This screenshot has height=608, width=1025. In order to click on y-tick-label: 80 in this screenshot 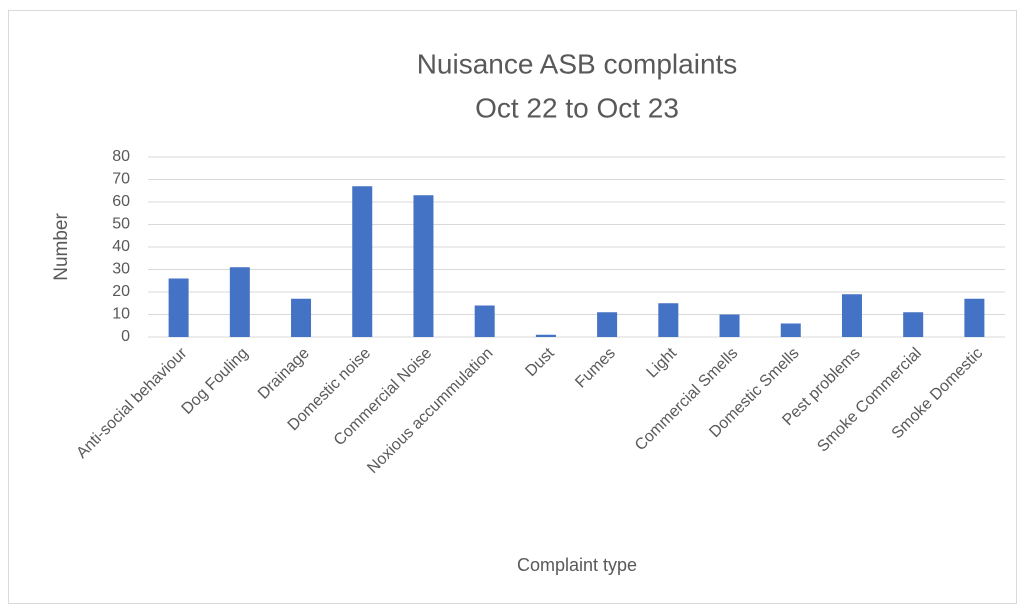, I will do `click(121, 156)`.